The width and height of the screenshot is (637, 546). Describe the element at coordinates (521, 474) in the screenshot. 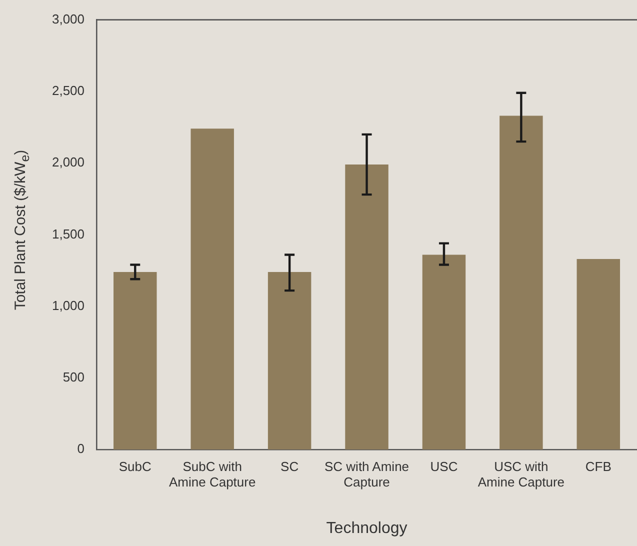

I see `x-tick-label: USC with Amine Capture` at that location.